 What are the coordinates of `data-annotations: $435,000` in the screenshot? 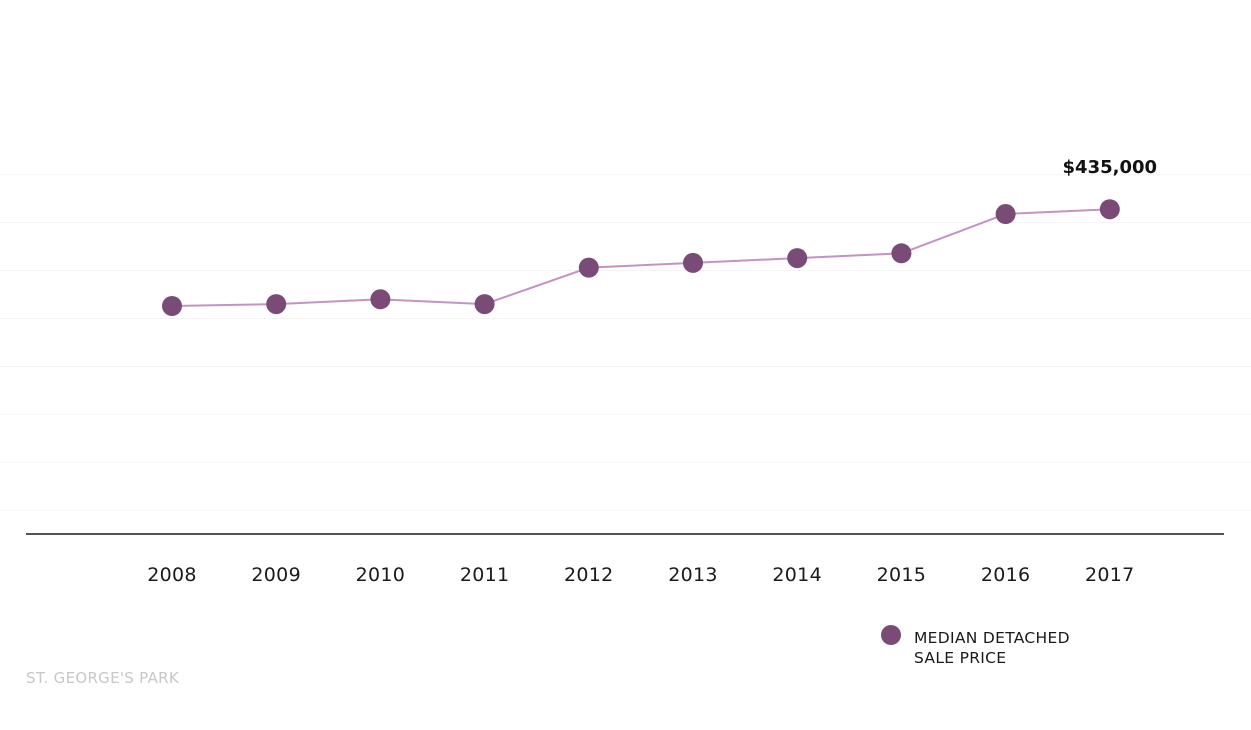 It's located at (1110, 167).